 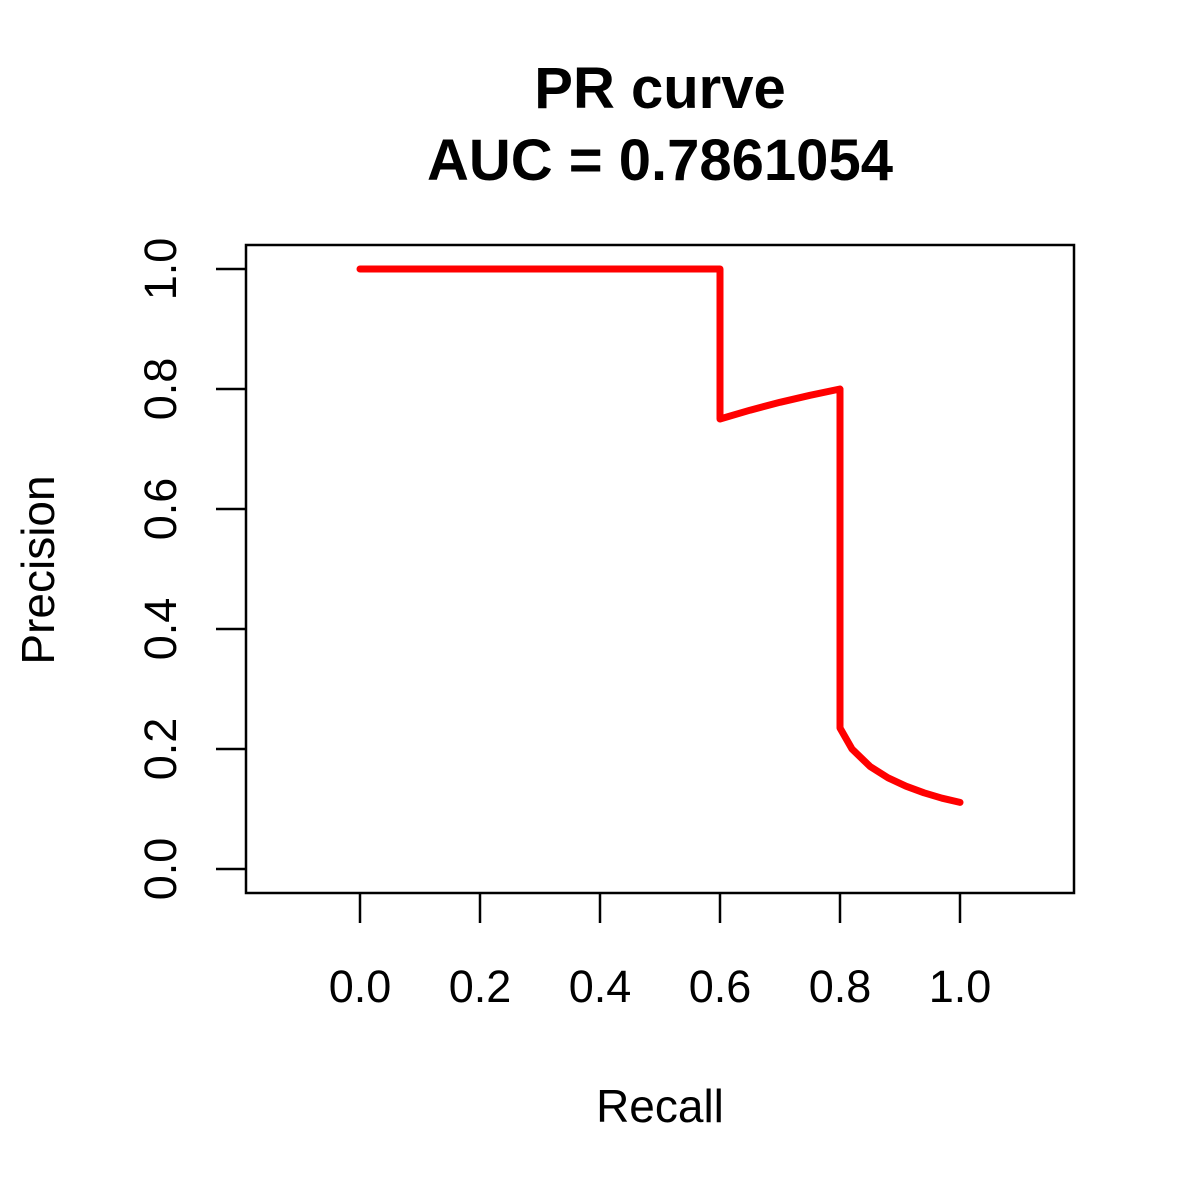 I want to click on y-tick-label: 0.2, so click(x=160, y=749).